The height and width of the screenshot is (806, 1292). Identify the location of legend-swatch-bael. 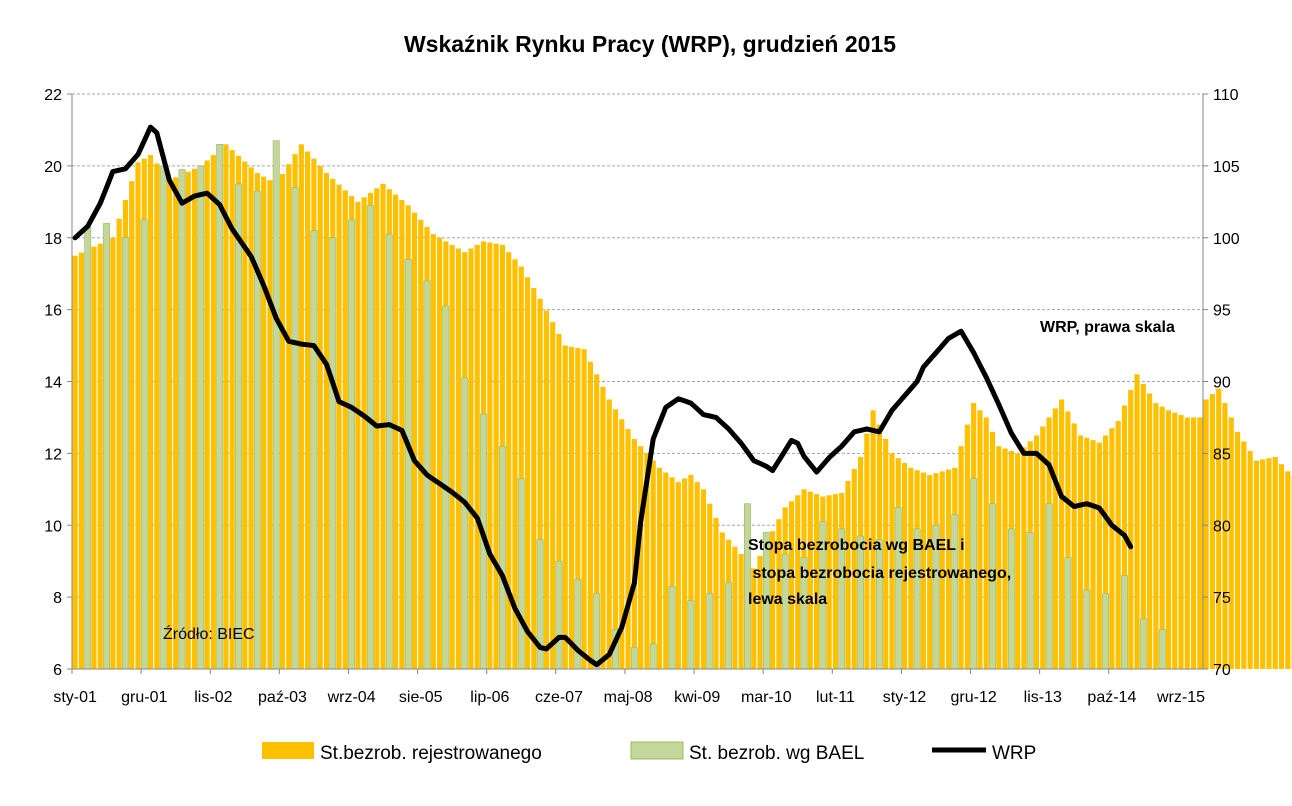
(657, 750).